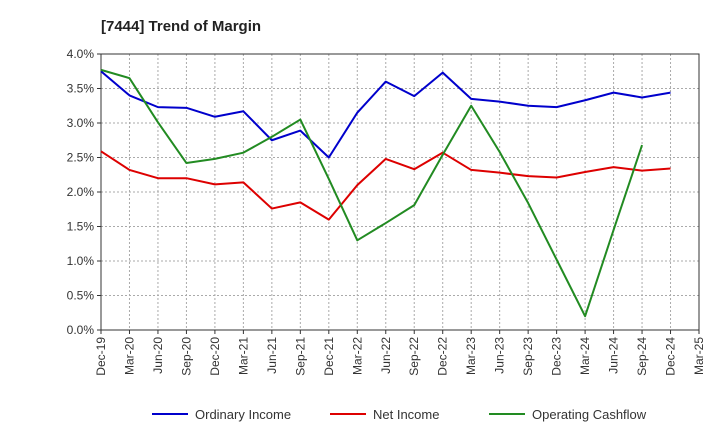 The width and height of the screenshot is (720, 440). What do you see at coordinates (699, 356) in the screenshot?
I see `x-tick-label: Mar-25` at bounding box center [699, 356].